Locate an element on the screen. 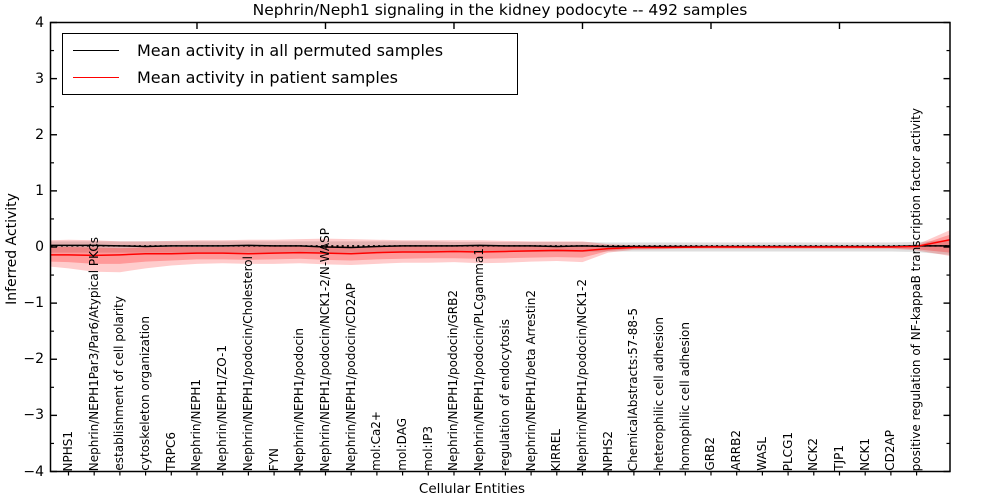 The width and height of the screenshot is (1000, 500). legend-row-permuted: Mean activity in all permuted samples is located at coordinates (290, 50).